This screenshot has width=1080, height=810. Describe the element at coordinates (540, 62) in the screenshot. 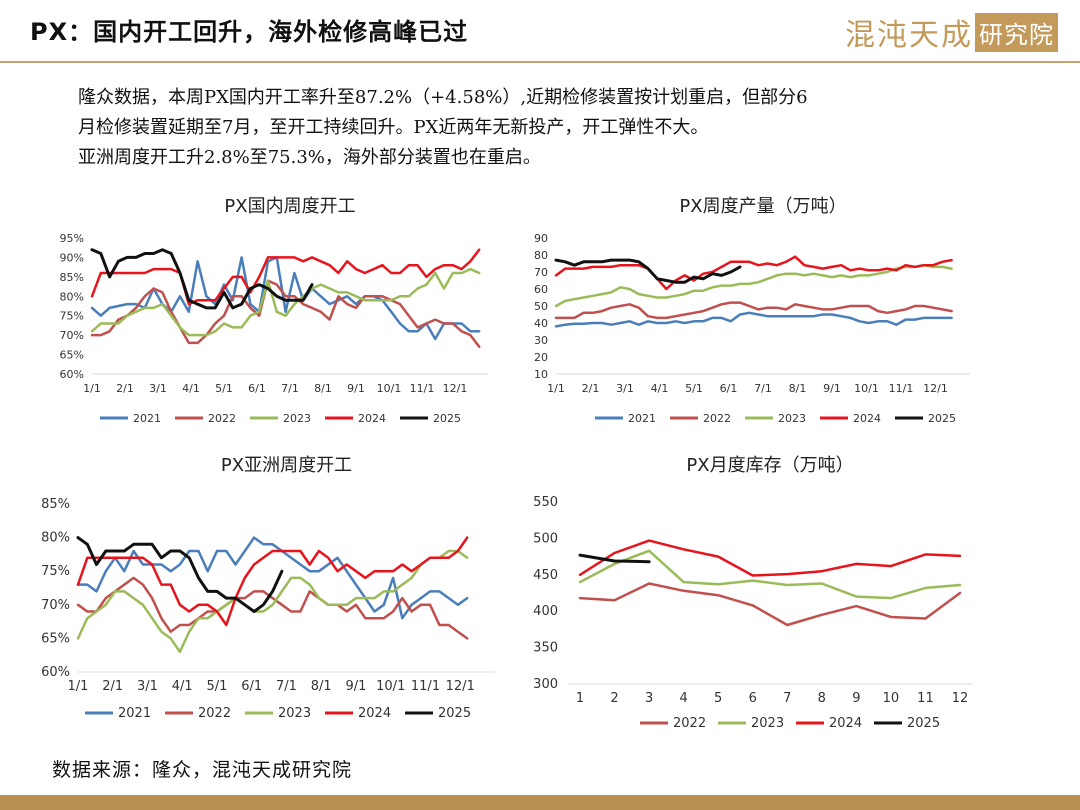

I see `header-divider` at that location.